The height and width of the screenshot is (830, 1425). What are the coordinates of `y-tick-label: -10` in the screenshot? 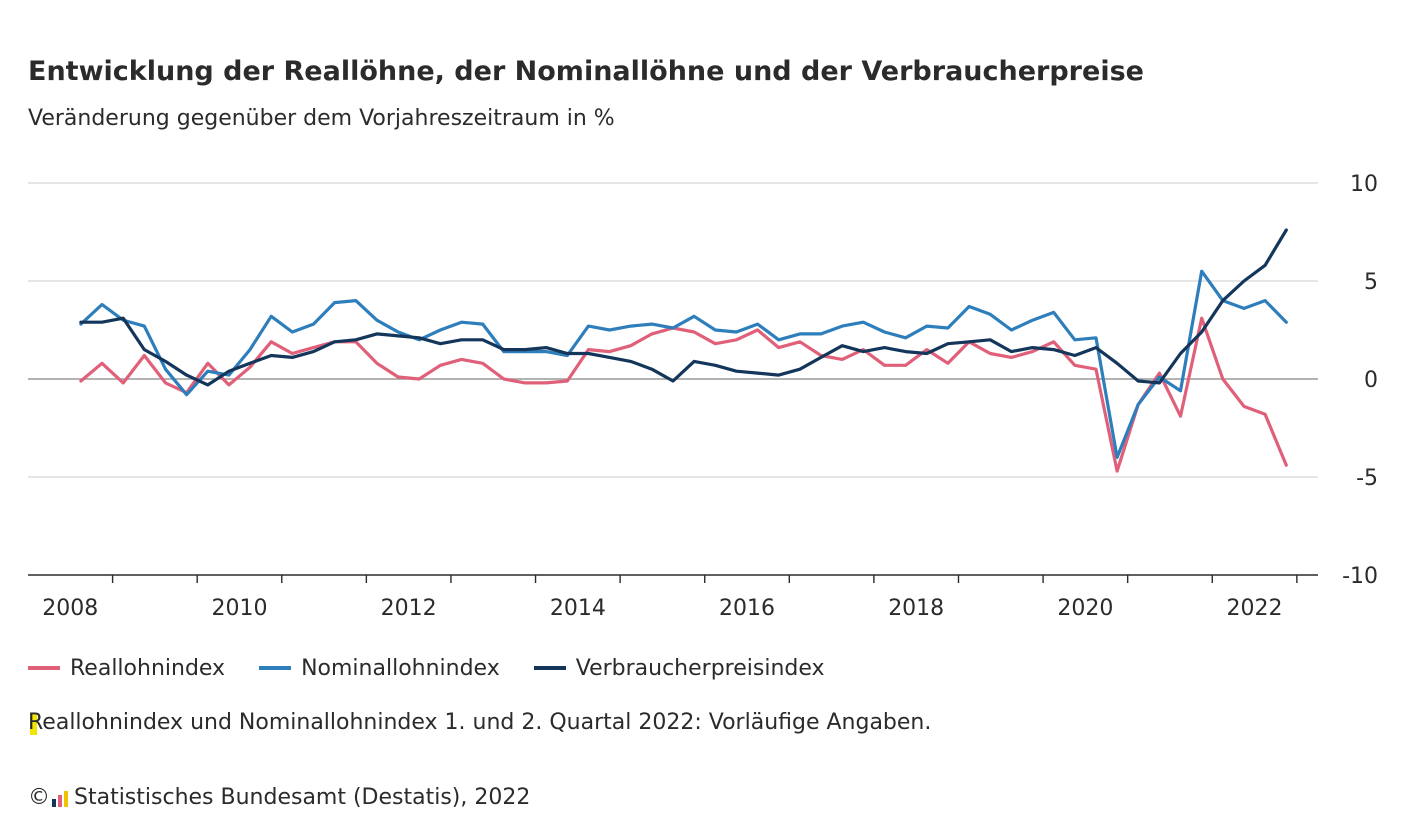 It's located at (1360, 576).